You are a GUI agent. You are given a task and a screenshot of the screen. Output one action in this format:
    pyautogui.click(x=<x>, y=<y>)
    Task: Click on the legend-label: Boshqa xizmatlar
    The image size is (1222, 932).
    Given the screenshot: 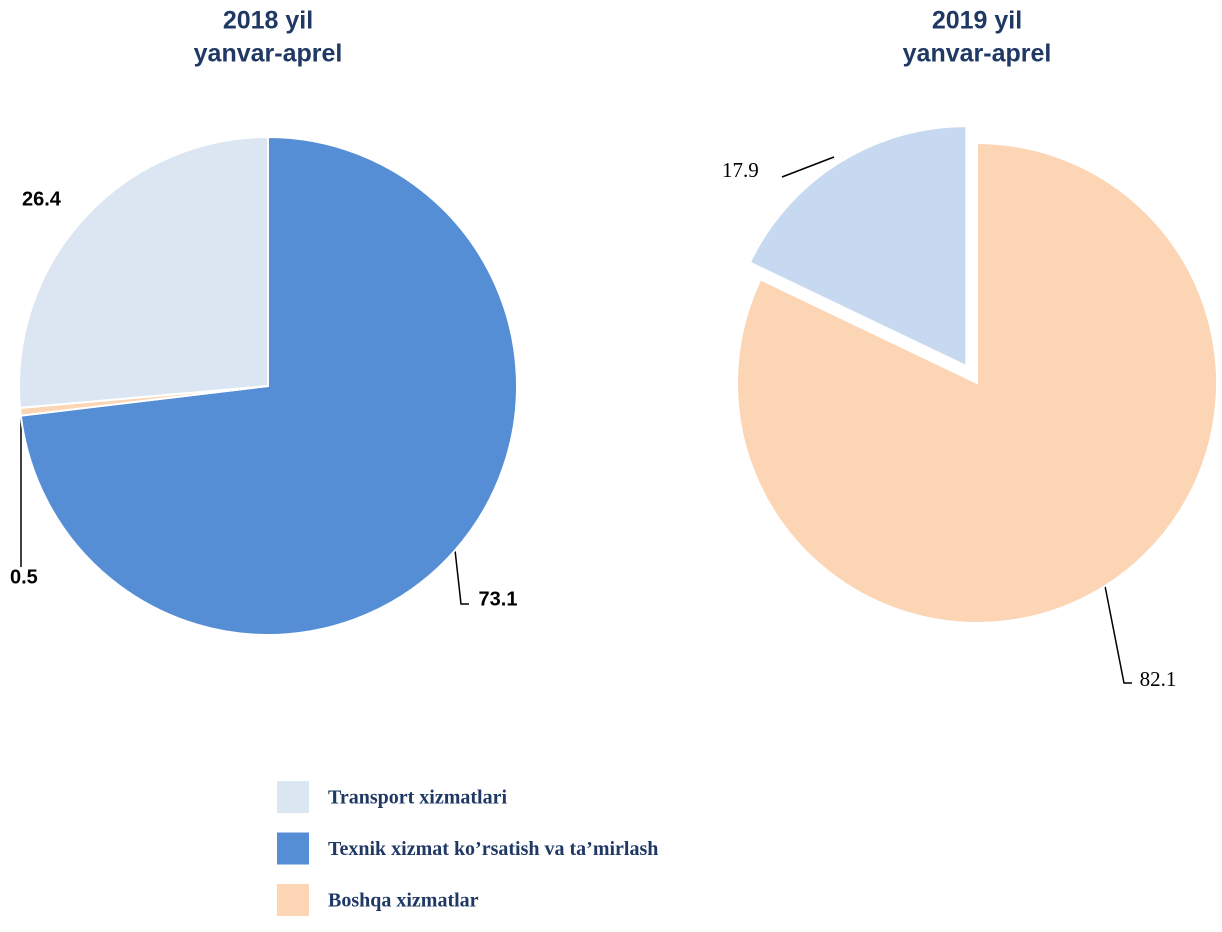 What is the action you would take?
    pyautogui.click(x=403, y=901)
    